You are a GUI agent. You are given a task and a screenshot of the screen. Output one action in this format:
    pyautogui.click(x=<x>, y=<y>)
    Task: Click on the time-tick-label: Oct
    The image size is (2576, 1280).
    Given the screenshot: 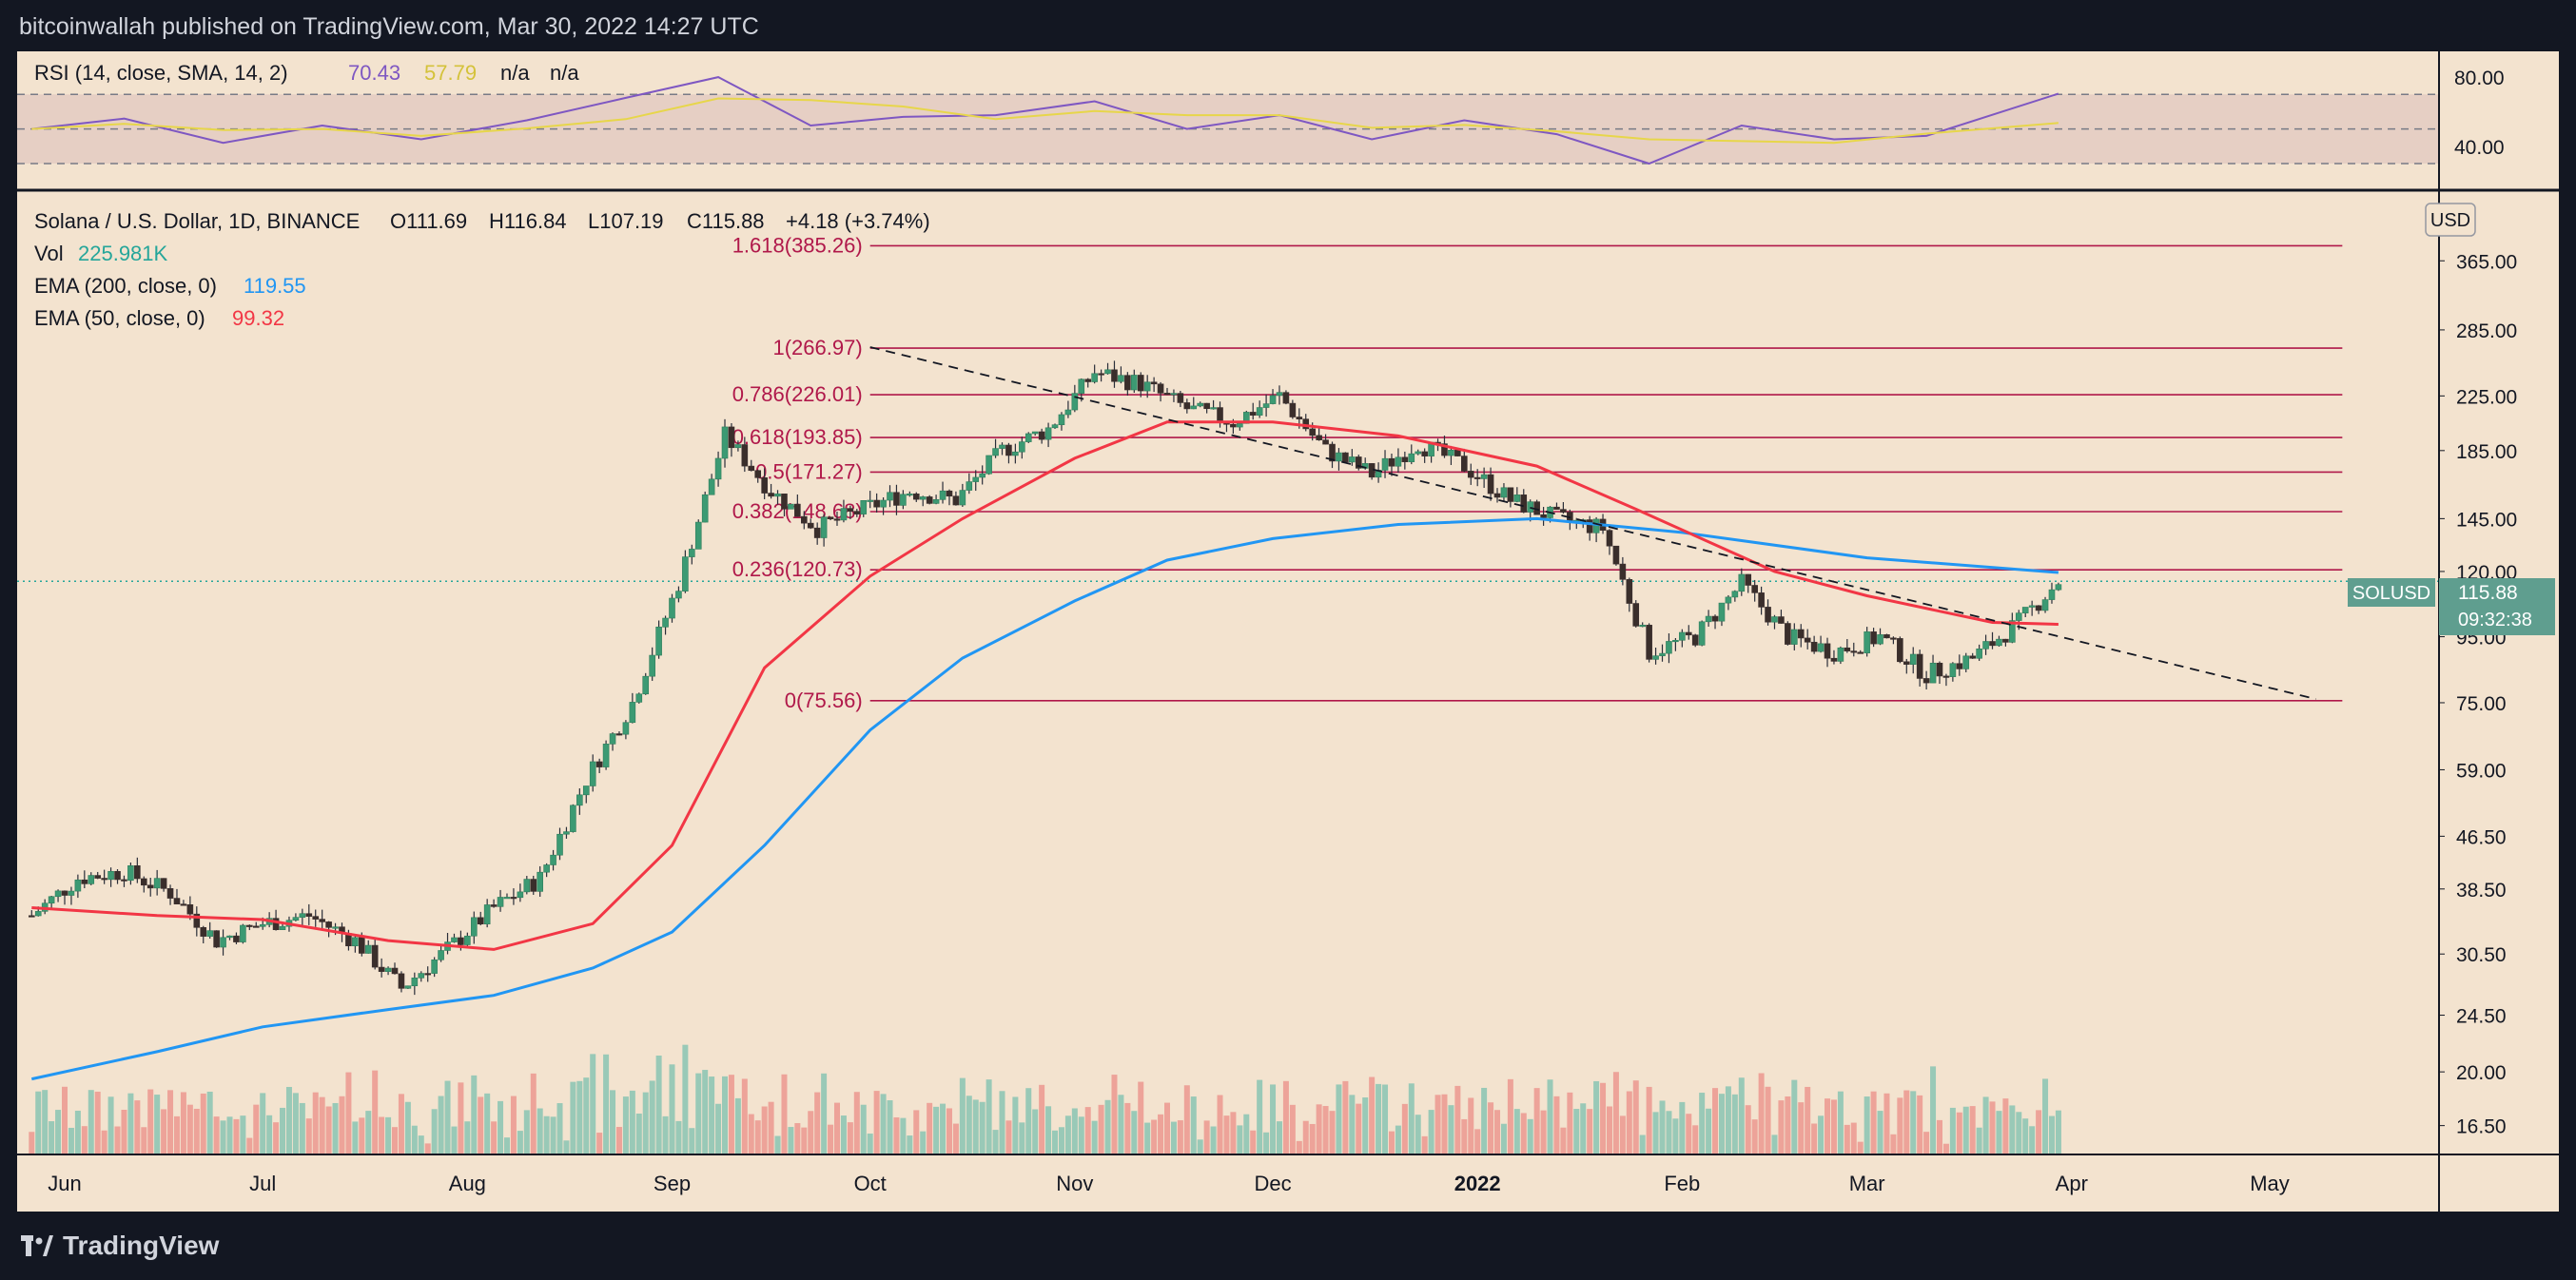 What is the action you would take?
    pyautogui.click(x=870, y=1183)
    